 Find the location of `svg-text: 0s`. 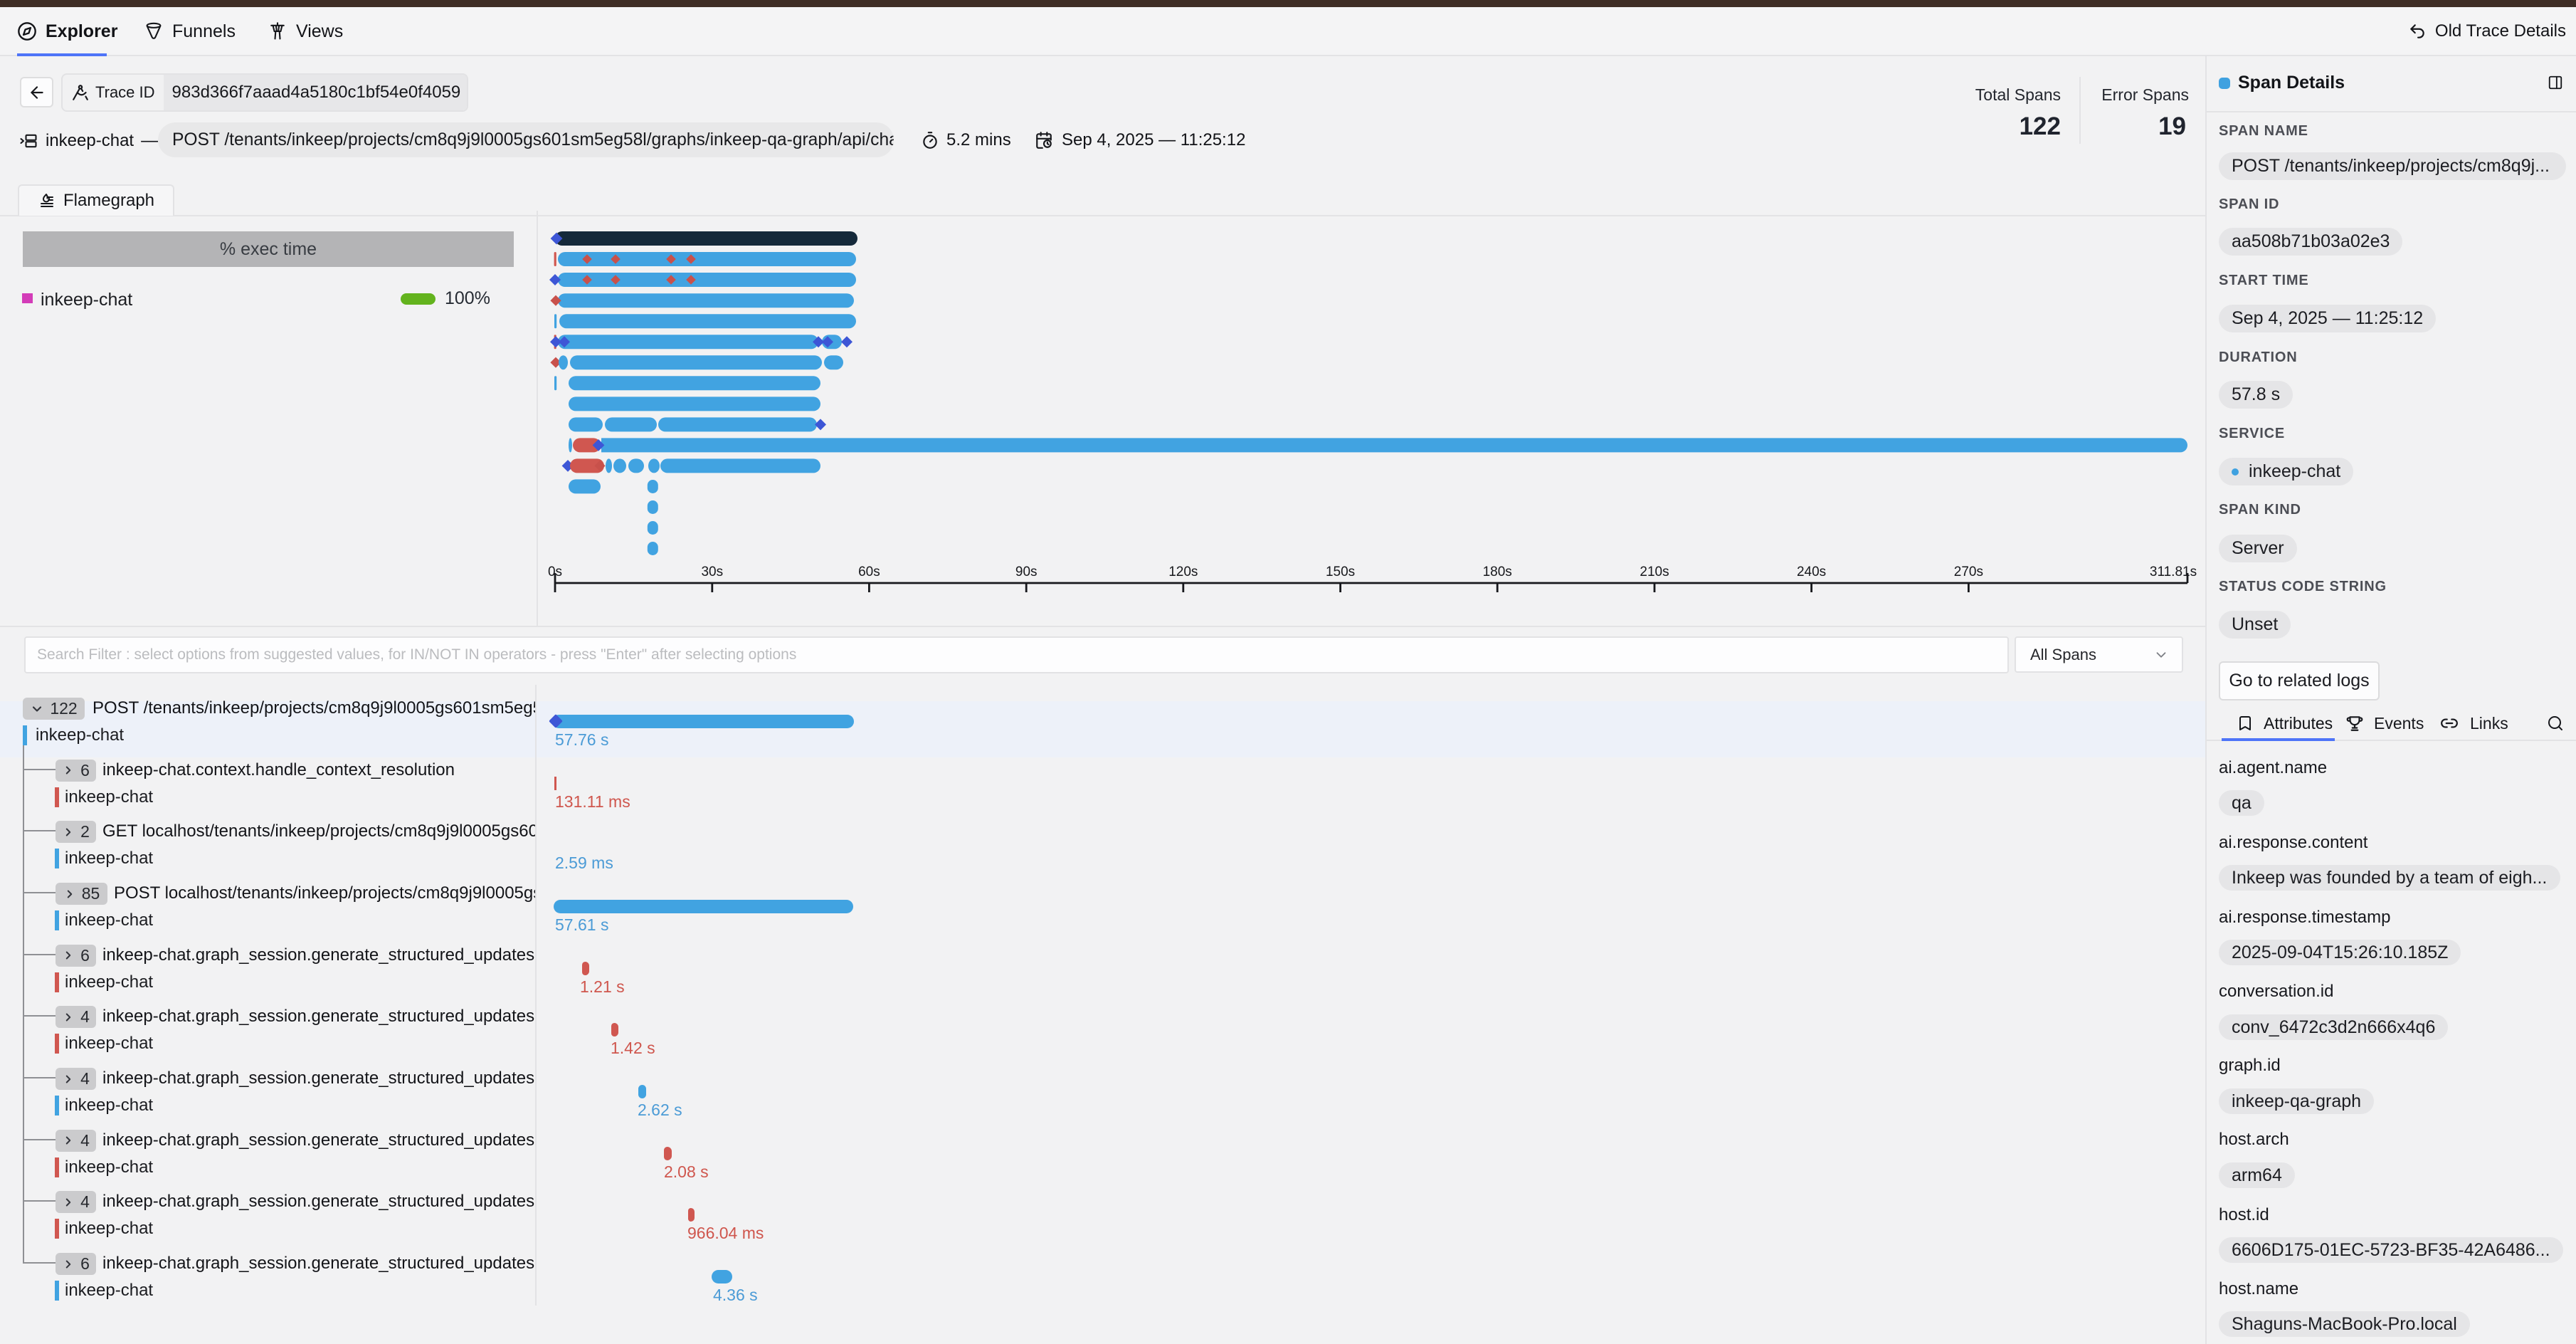

svg-text: 0s is located at coordinates (555, 572).